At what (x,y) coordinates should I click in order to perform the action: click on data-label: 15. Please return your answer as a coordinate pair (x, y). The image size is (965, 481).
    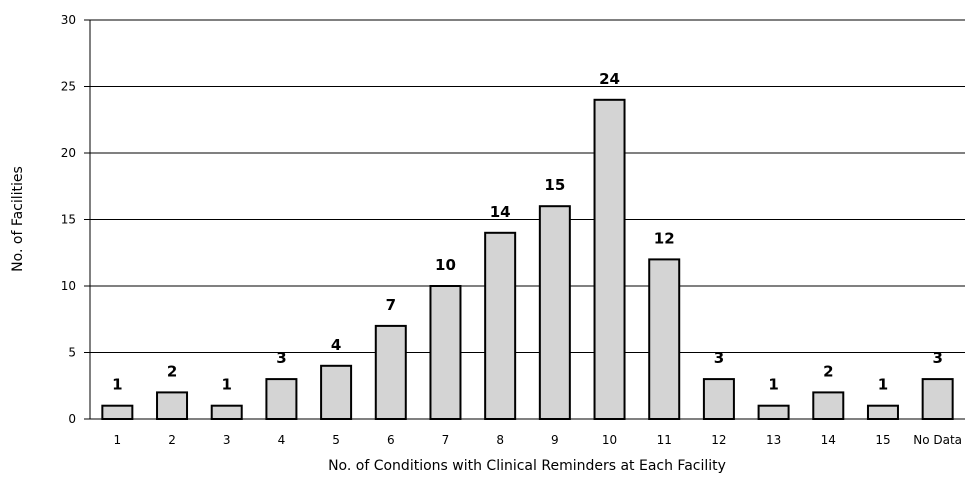
    Looking at the image, I should click on (554, 185).